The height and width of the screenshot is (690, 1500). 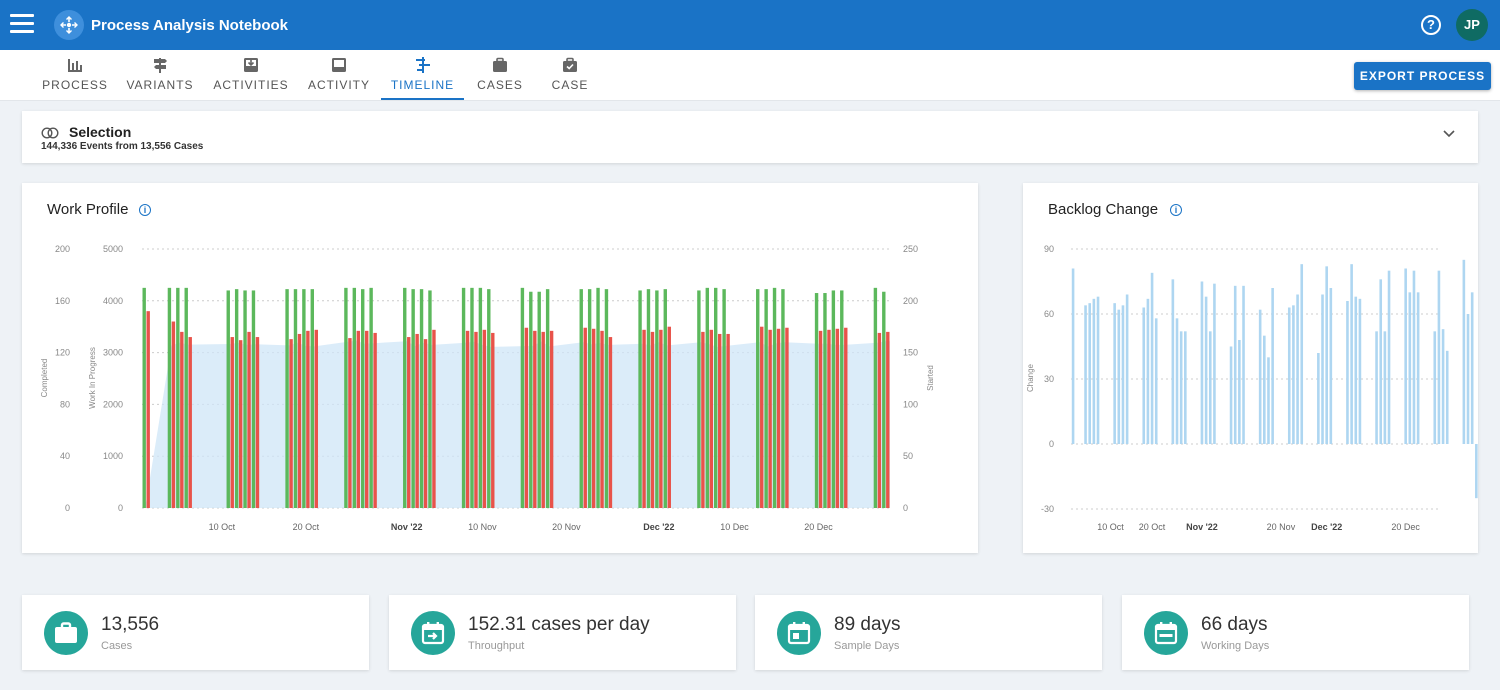 I want to click on signpost-icon, so click(x=160, y=65).